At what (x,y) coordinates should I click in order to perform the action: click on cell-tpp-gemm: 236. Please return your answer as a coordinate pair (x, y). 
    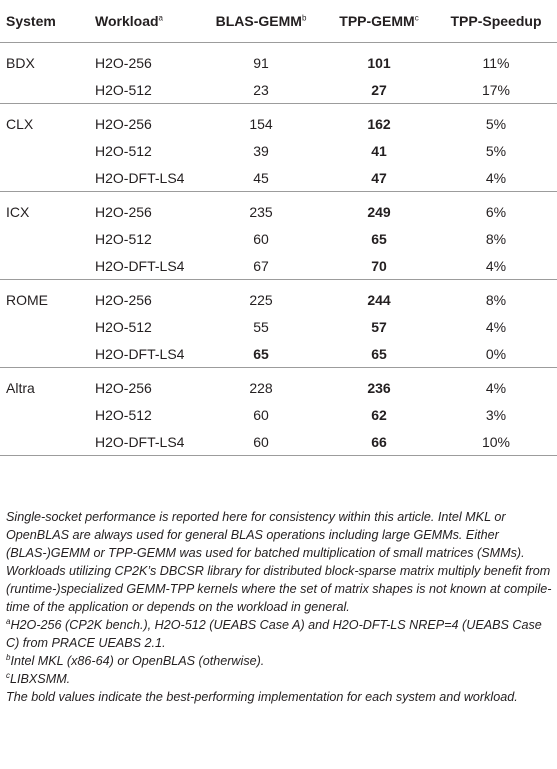
    Looking at the image, I should click on (379, 385).